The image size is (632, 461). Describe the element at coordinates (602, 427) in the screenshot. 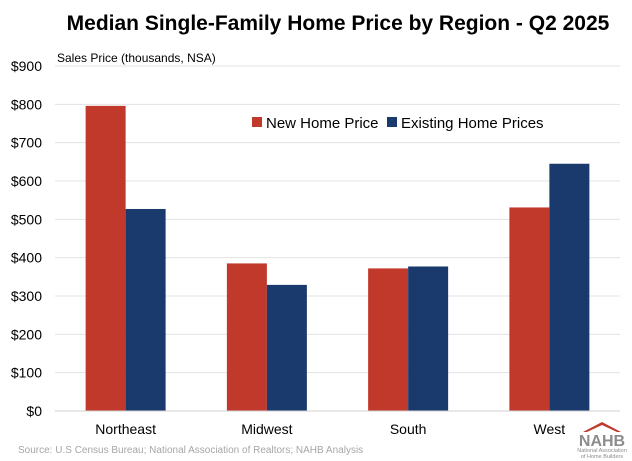

I see `logo-roof-icon` at that location.